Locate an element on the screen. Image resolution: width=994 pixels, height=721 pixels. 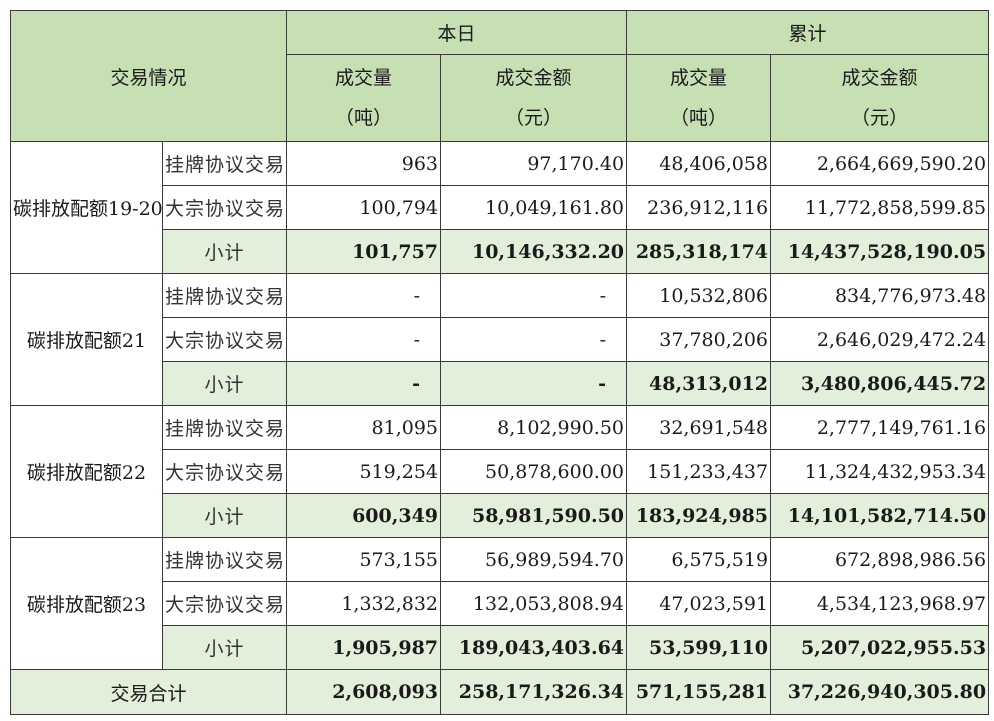
cumulative-amount: 11,324,432,953.34 is located at coordinates (880, 471).